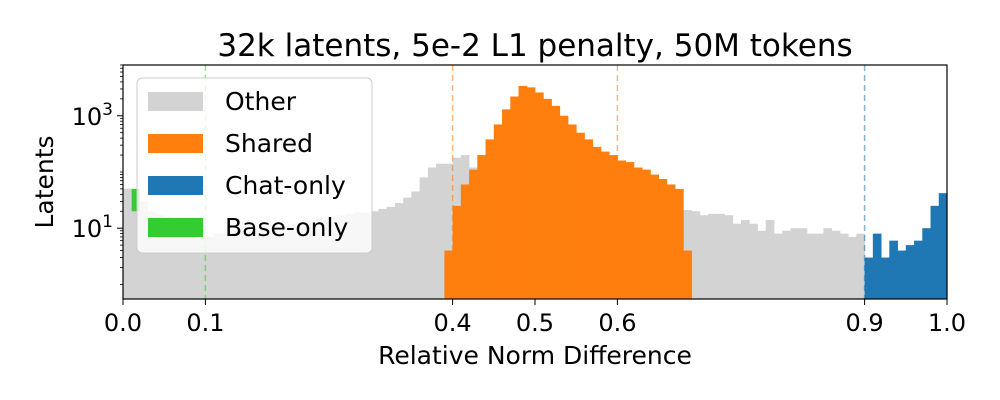 The width and height of the screenshot is (1000, 400). What do you see at coordinates (92, 227) in the screenshot?
I see `y-tick-label: 101` at bounding box center [92, 227].